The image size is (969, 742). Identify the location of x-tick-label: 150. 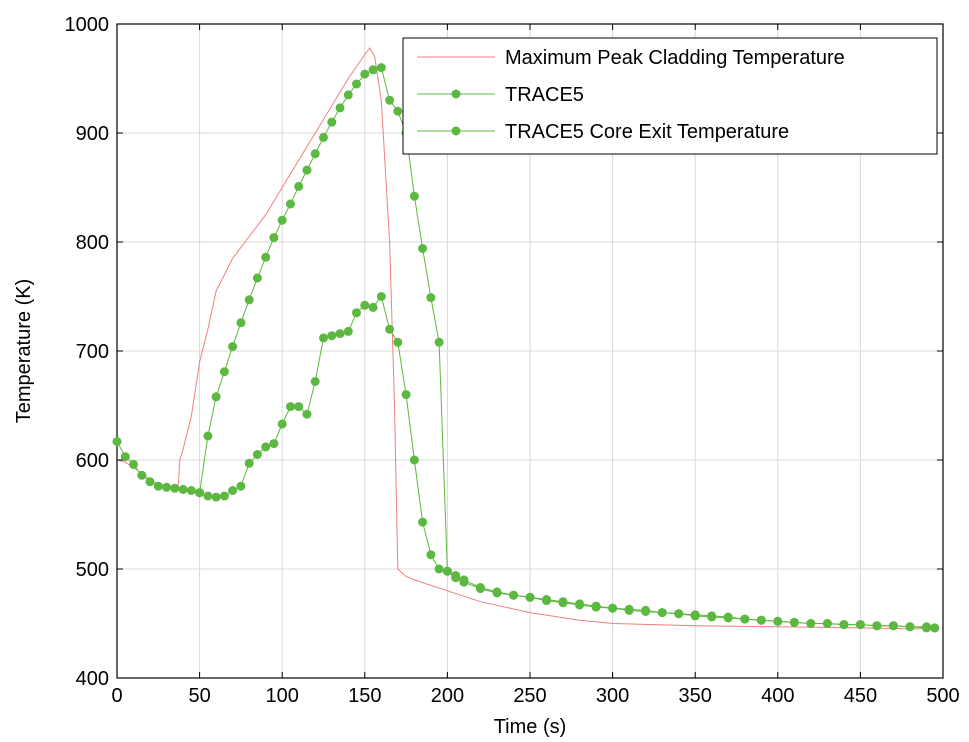
(364, 696).